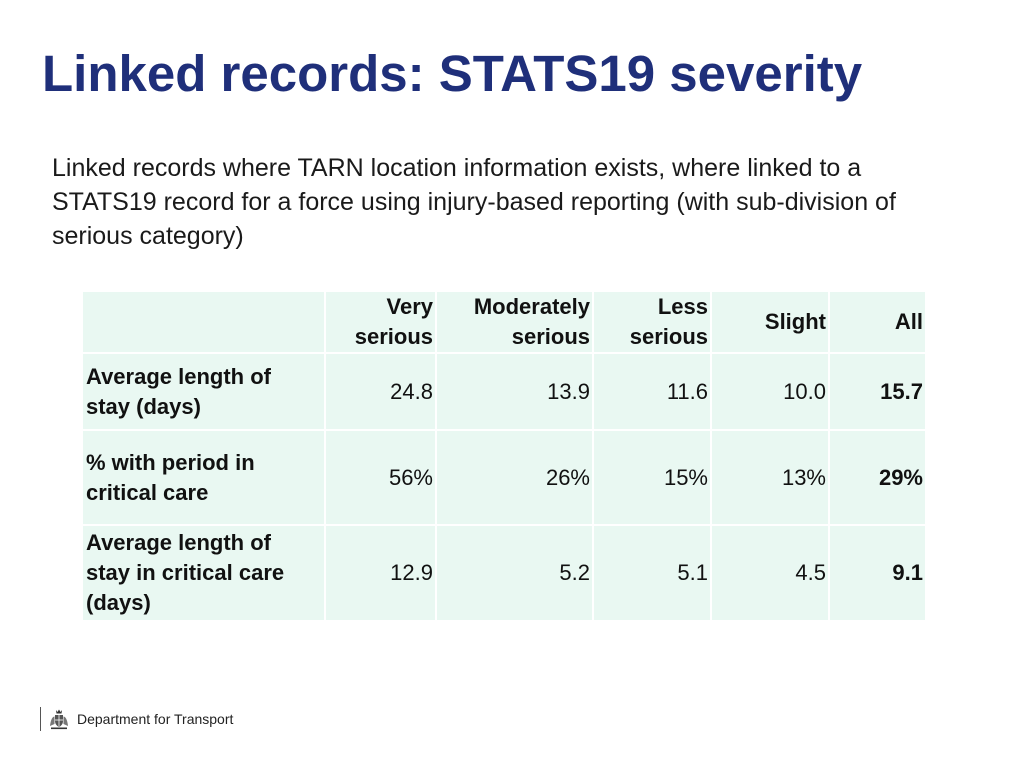 The image size is (1024, 768). I want to click on cell-very-serious: 24.8, so click(380, 391).